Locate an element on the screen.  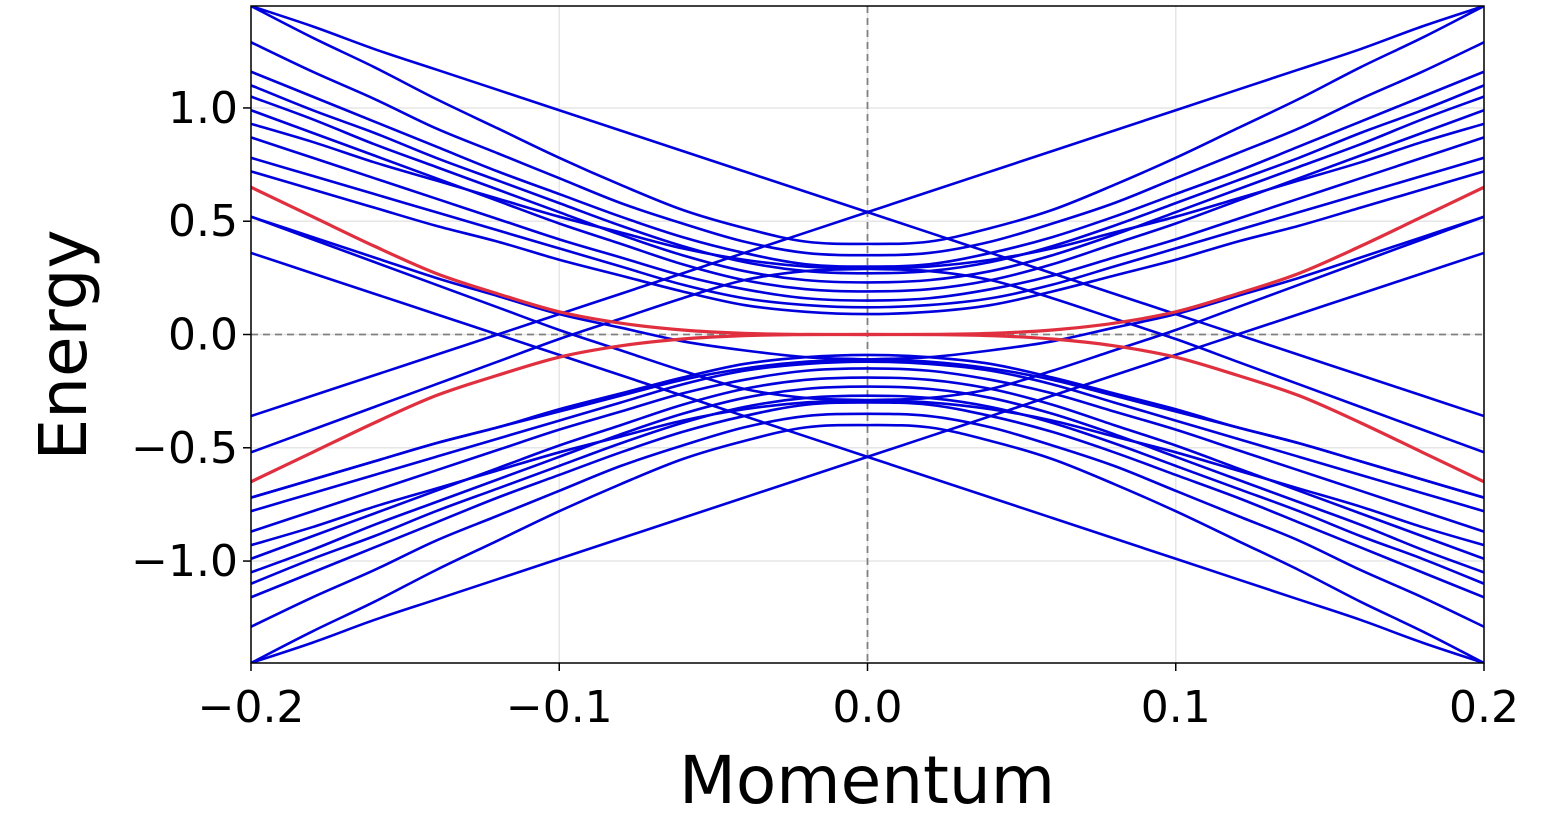
y-tick-label-3: 0.5 is located at coordinates (203, 221).